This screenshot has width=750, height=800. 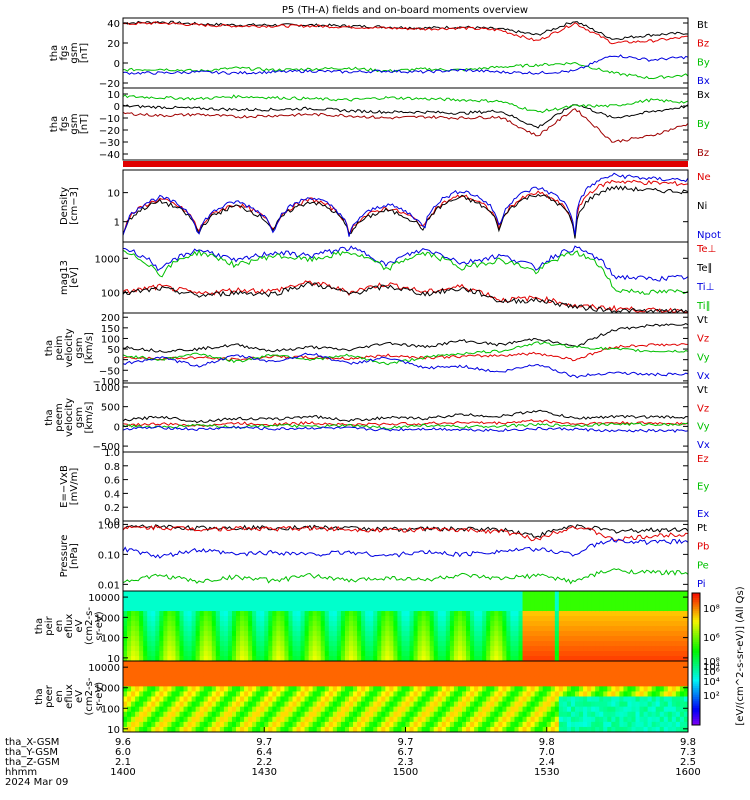 What do you see at coordinates (109, 155) in the screenshot?
I see `y-tick-label: −40` at bounding box center [109, 155].